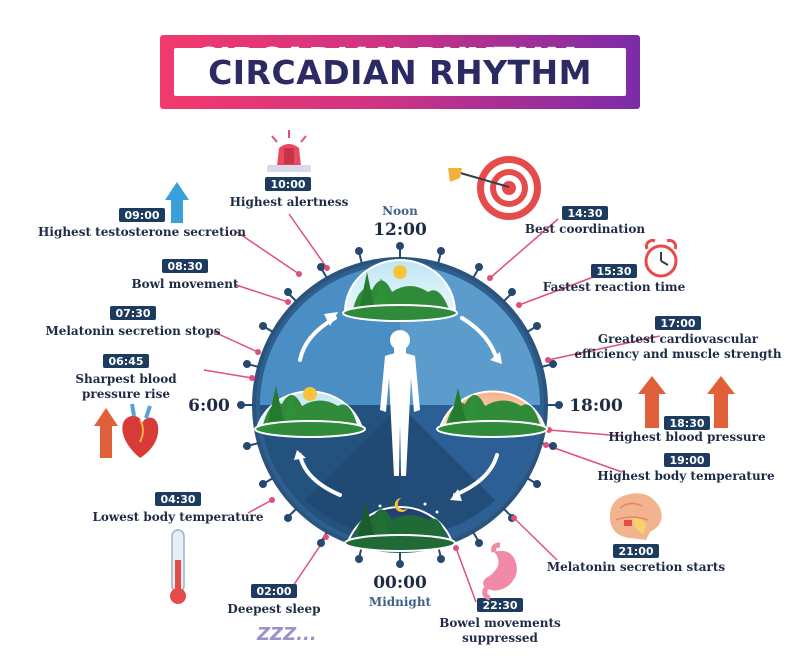  Describe the element at coordinates (686, 460) in the screenshot. I see `event-time: 19:00` at that location.